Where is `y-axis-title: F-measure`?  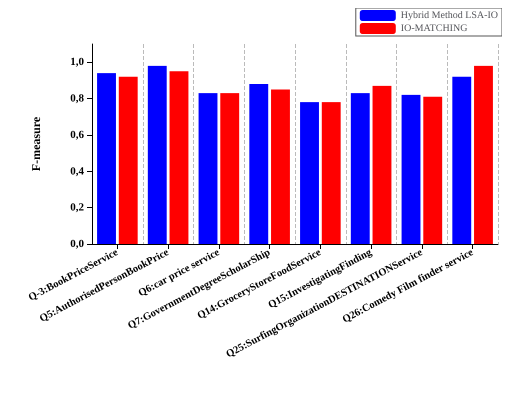 y-axis-title: F-measure is located at coordinates (36, 144).